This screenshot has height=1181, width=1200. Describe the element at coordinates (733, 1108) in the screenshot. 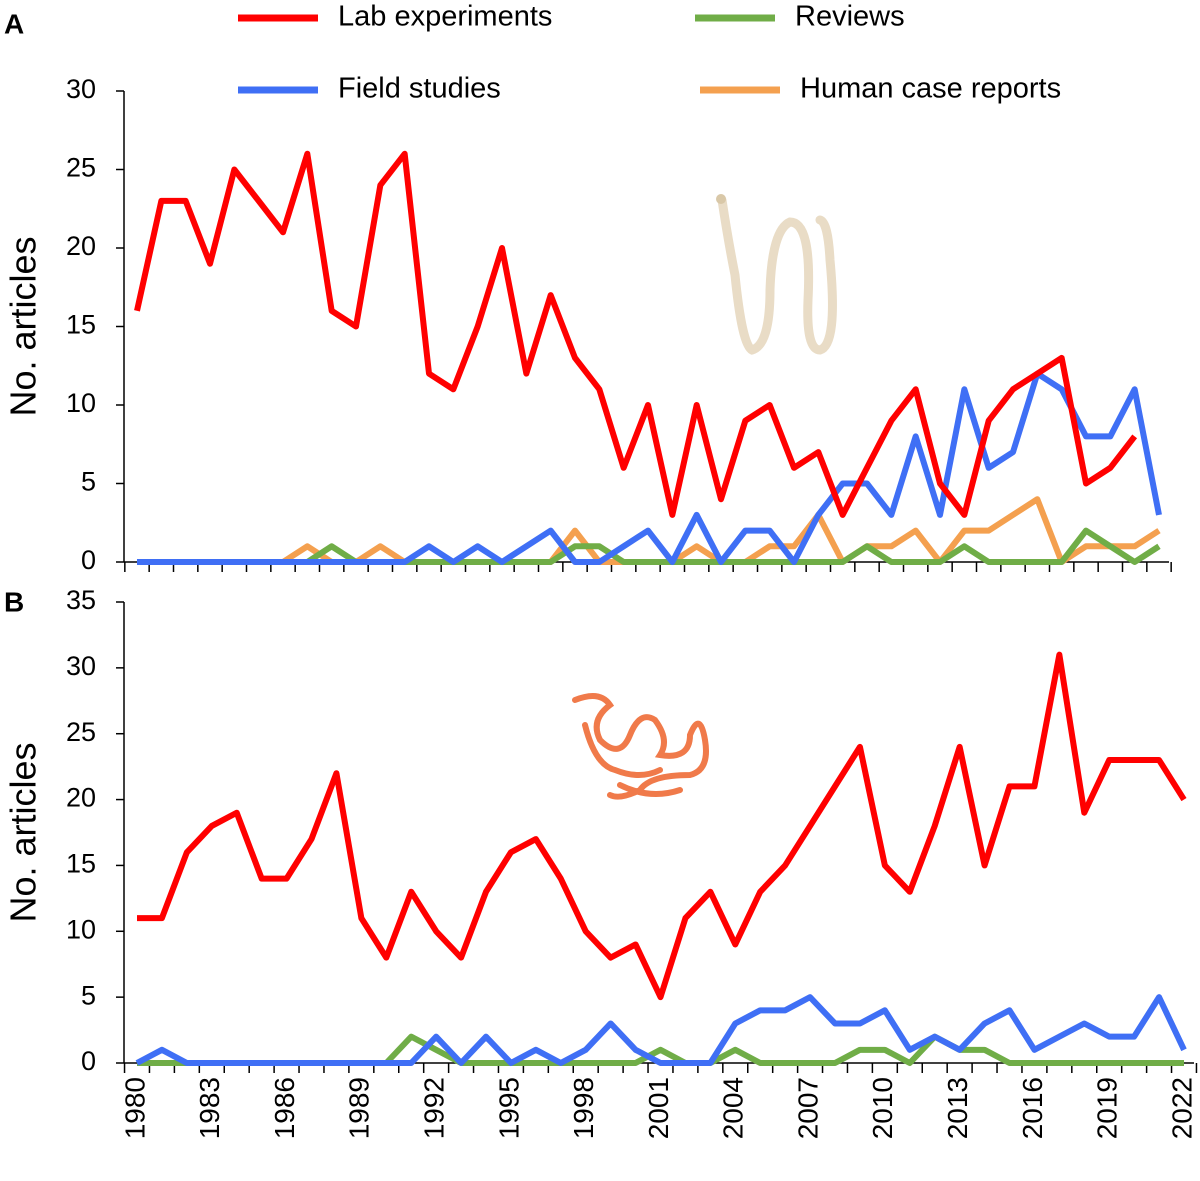

I see `x-tick-label: 2004` at that location.